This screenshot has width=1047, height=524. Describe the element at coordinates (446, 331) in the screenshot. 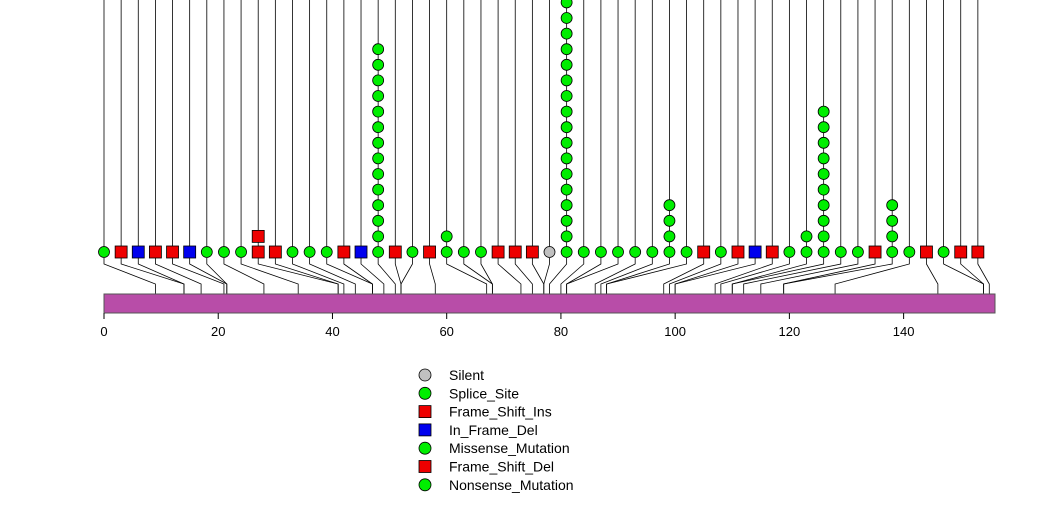

I see `x-tick-label-3: 60` at that location.